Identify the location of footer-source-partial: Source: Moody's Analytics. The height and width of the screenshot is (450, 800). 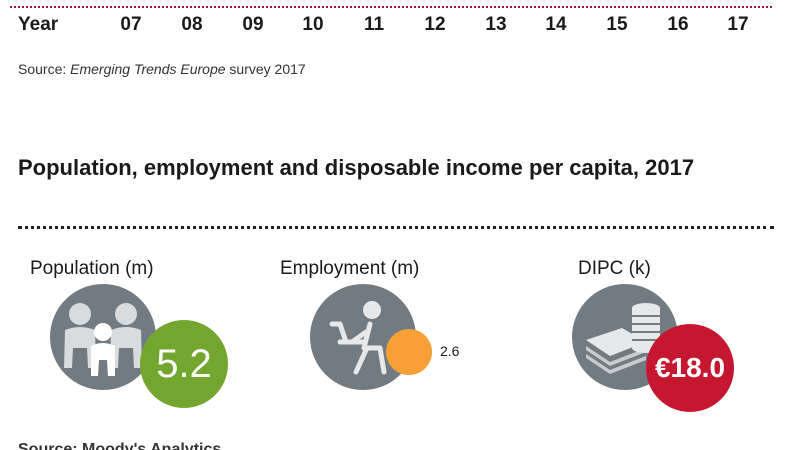
(120, 445).